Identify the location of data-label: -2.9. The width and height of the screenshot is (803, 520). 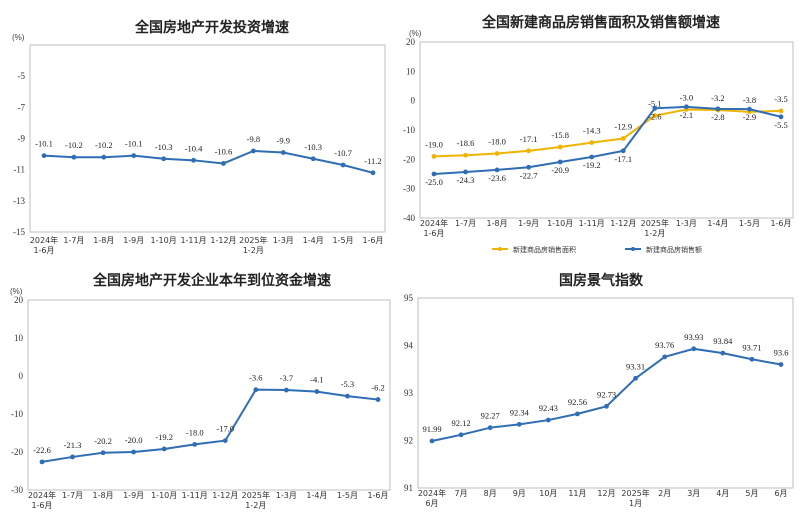
(749, 117).